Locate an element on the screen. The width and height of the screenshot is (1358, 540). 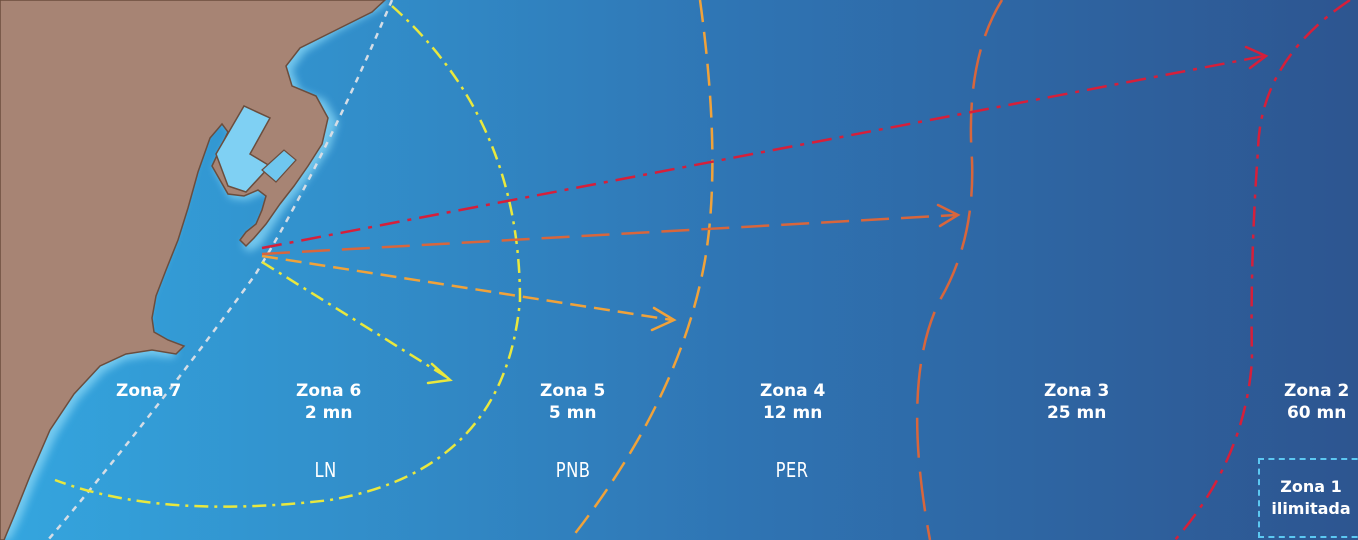
zone3-boundary is located at coordinates (959, 270).